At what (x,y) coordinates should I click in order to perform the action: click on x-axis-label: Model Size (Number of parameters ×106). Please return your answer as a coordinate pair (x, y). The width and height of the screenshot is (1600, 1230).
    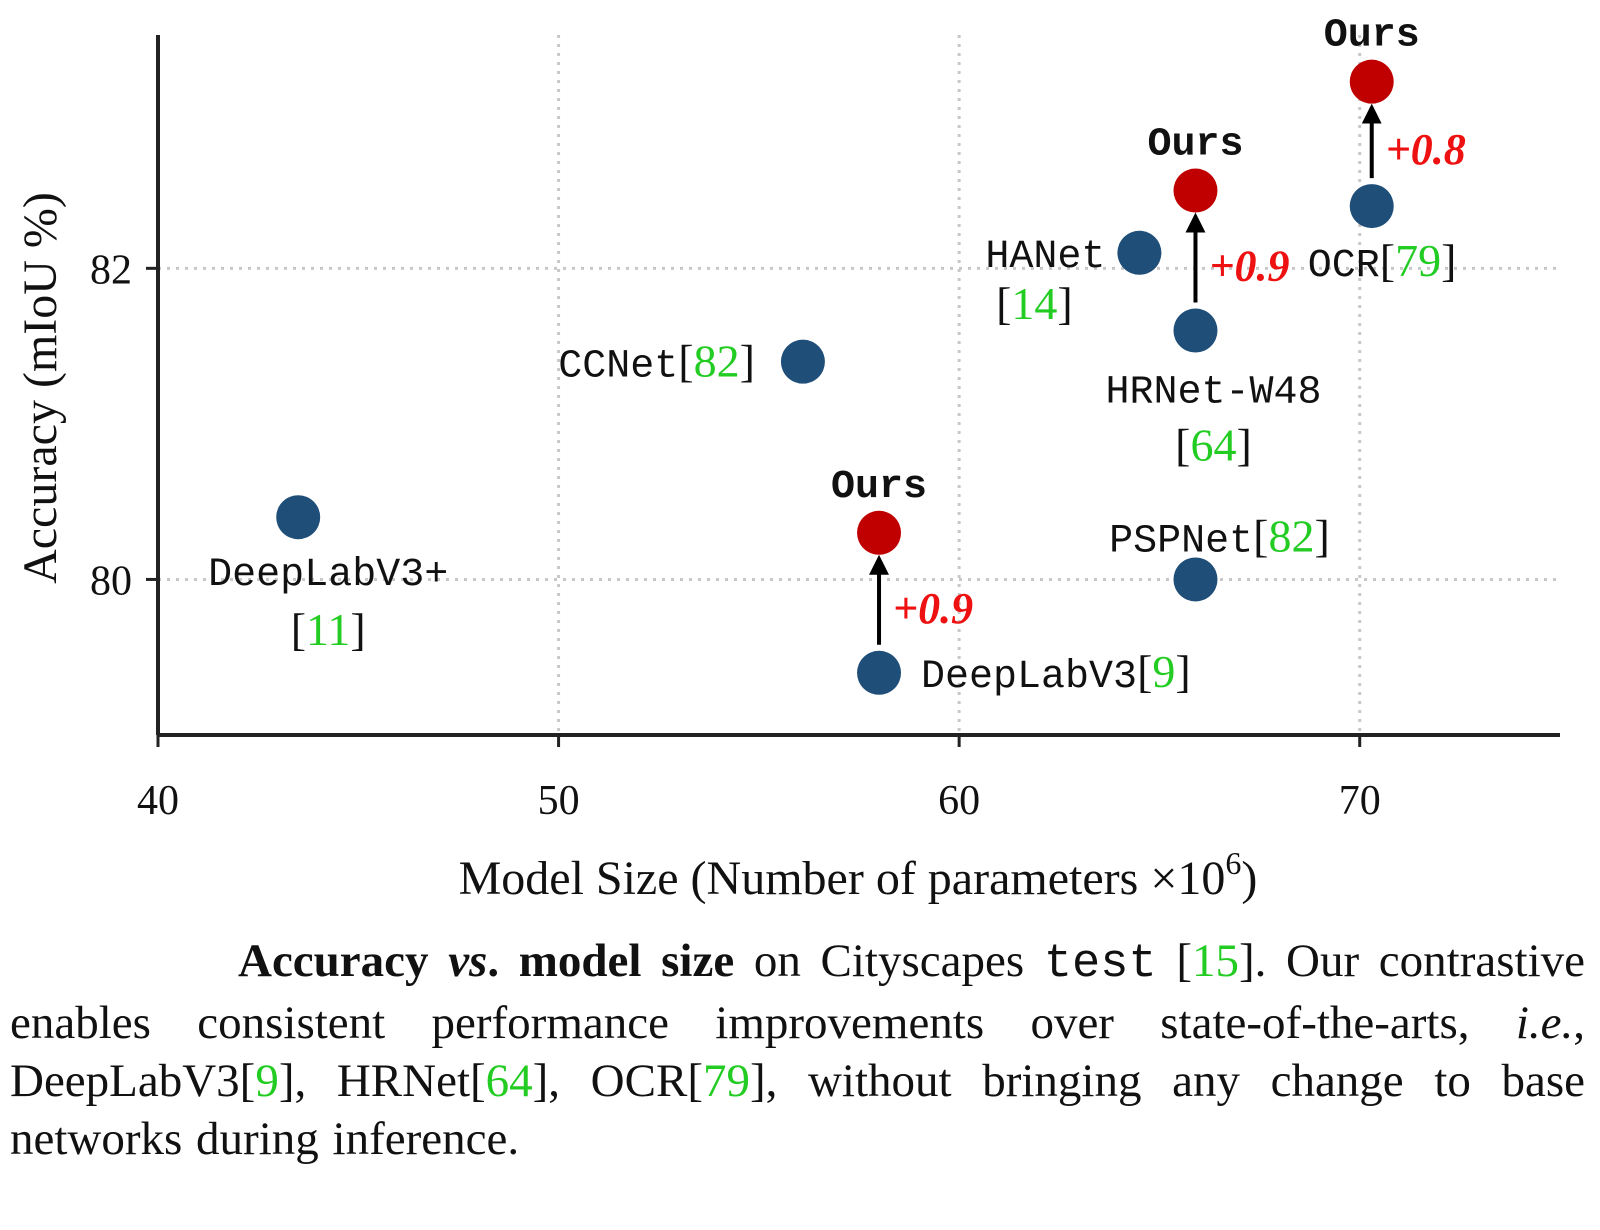
    Looking at the image, I should click on (858, 875).